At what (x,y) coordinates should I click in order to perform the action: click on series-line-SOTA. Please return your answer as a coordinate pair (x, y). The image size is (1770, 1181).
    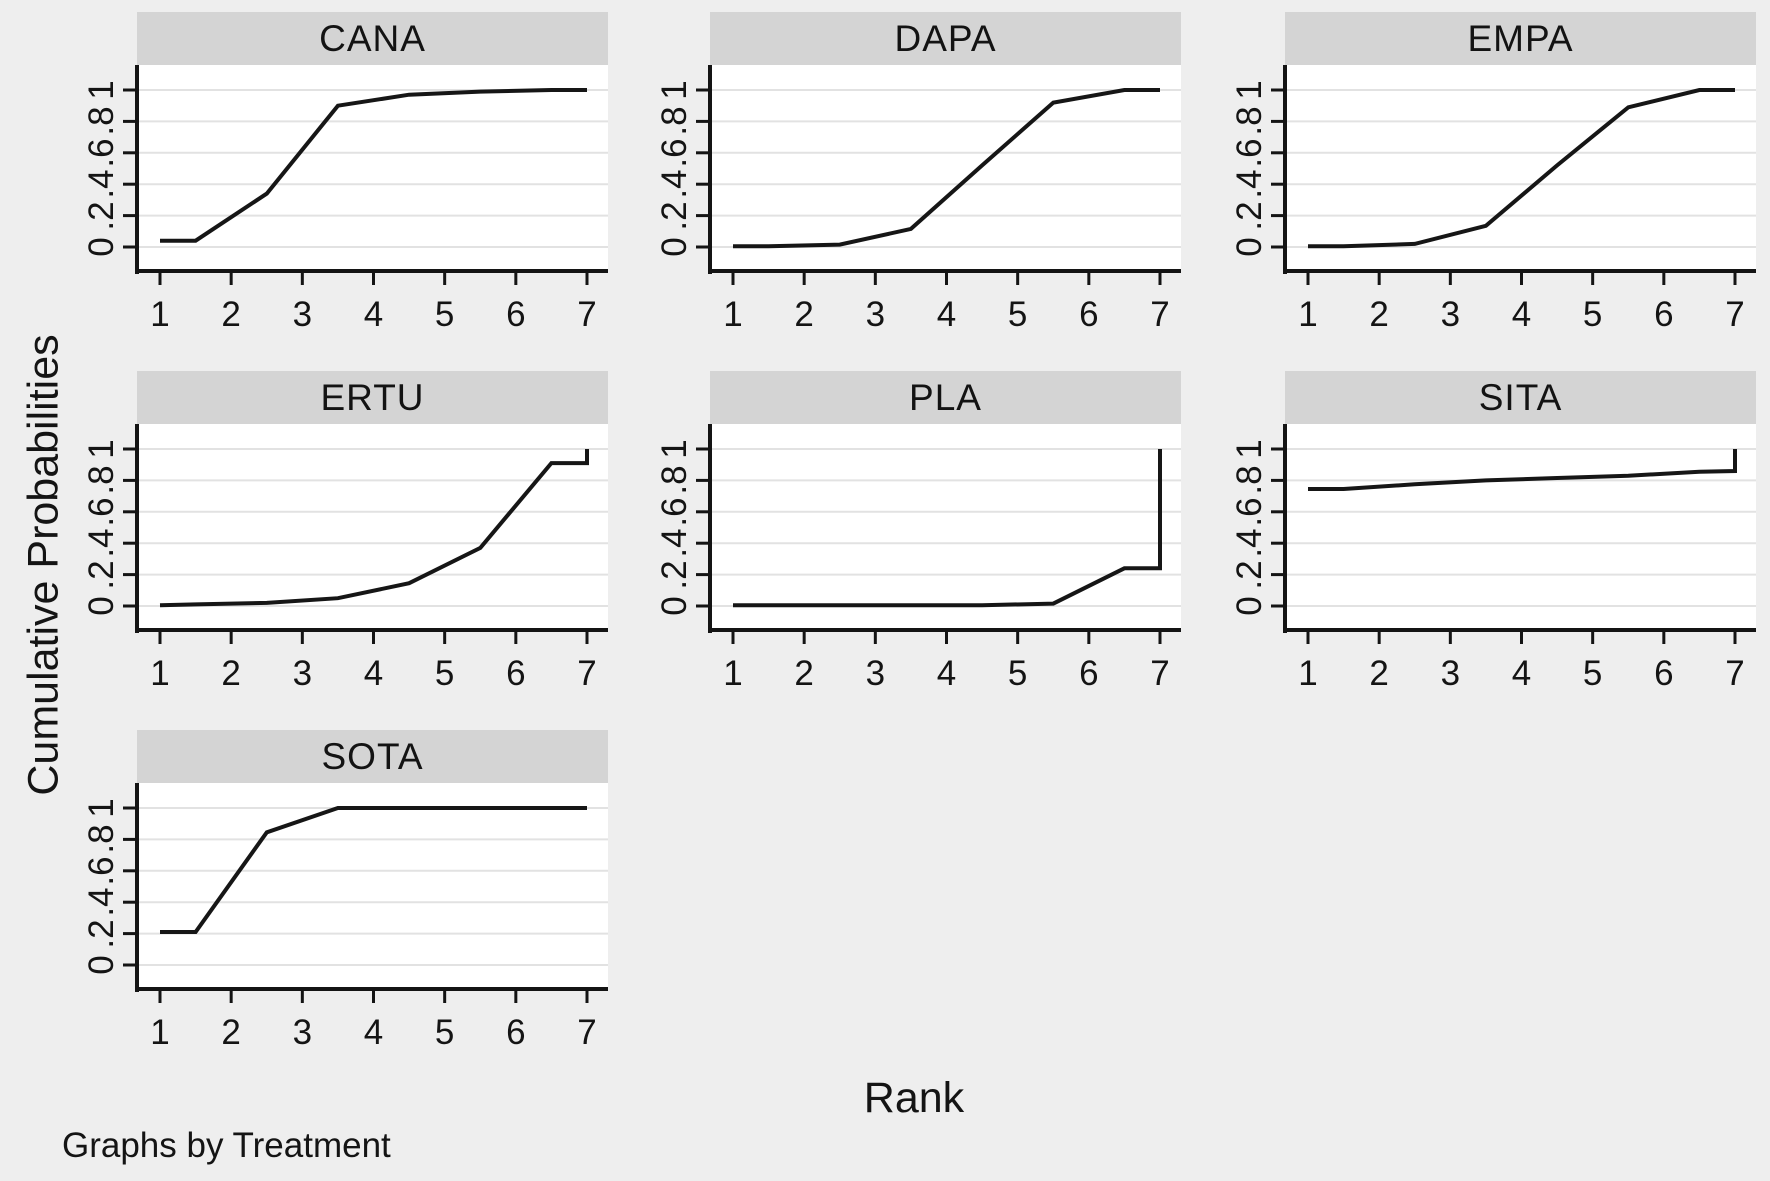
    Looking at the image, I should click on (373, 870).